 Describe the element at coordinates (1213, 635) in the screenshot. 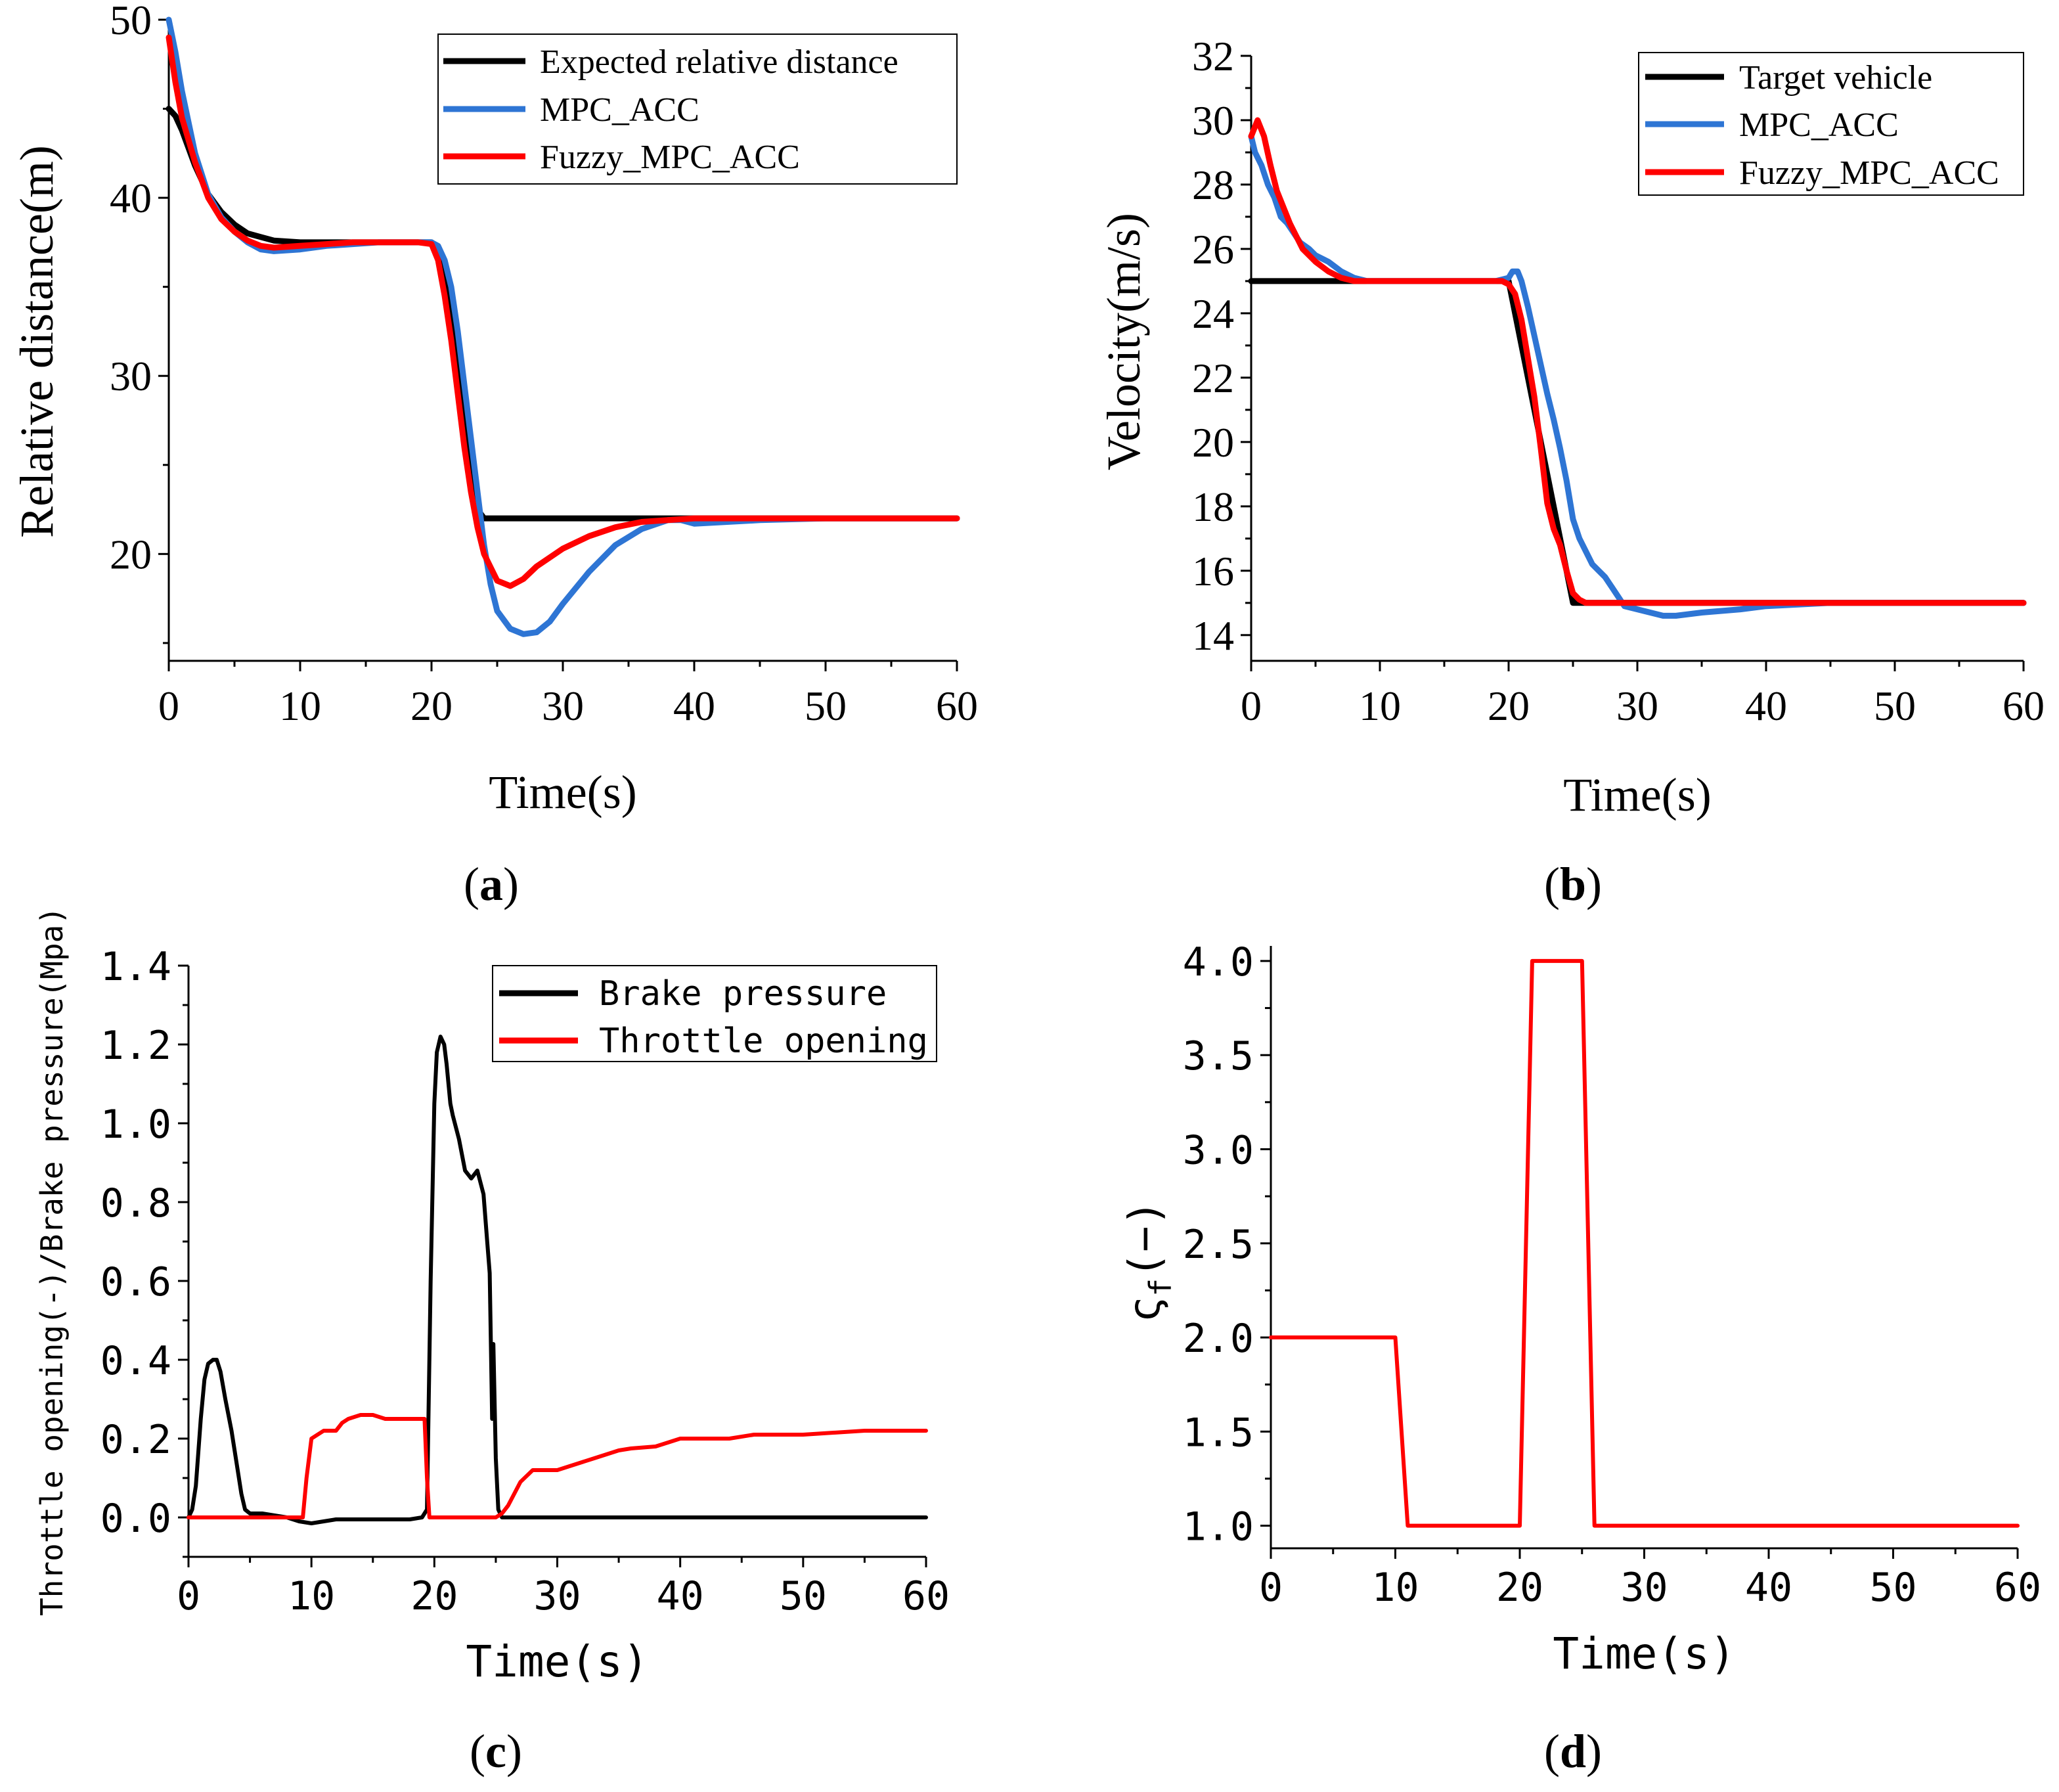

I see `y-tick-label: 14` at that location.